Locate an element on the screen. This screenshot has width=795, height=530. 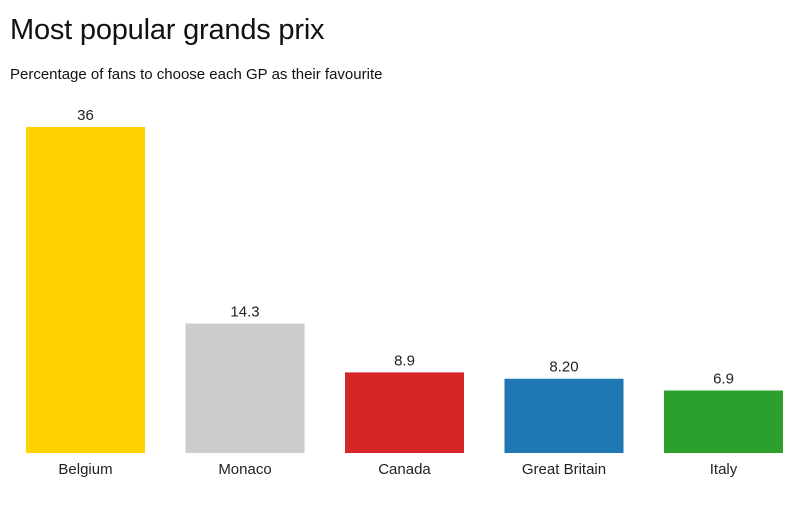
category-label-group: Belgium Monaco Canada Great Britain Italy is located at coordinates (397, 469).